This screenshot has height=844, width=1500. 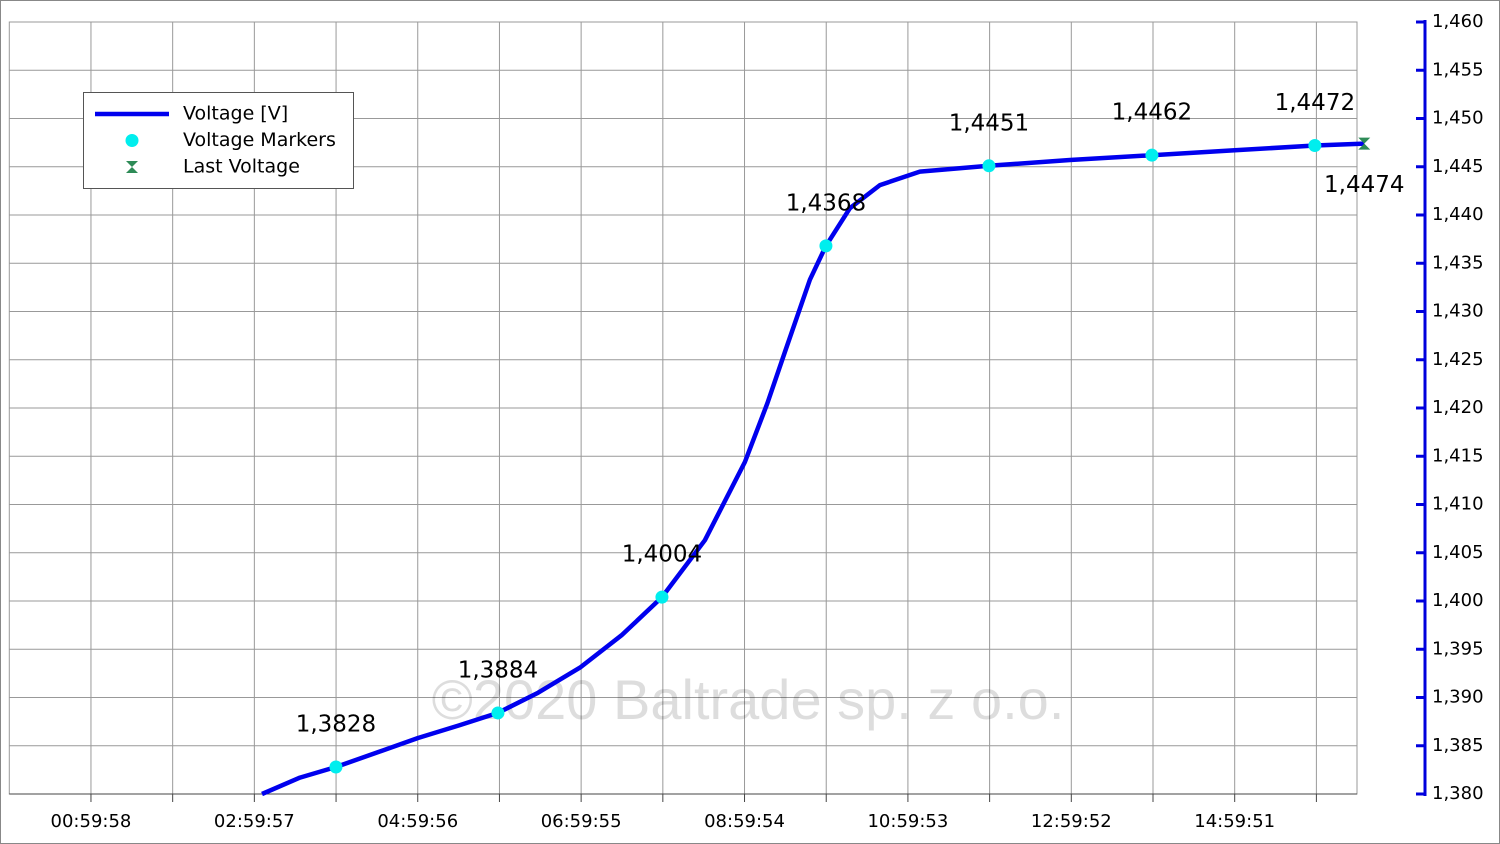 I want to click on y-tick-label: 1,440, so click(x=1458, y=214).